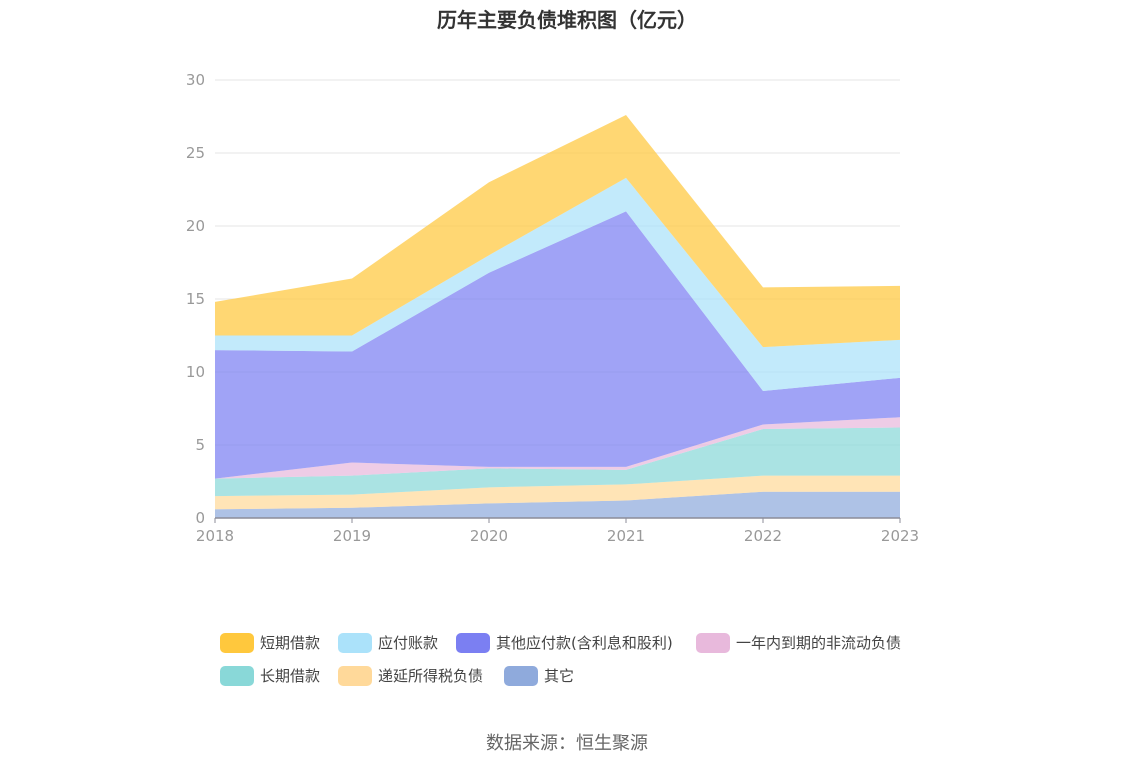 The image size is (1134, 766). I want to click on y-tick-label: 15, so click(195, 299).